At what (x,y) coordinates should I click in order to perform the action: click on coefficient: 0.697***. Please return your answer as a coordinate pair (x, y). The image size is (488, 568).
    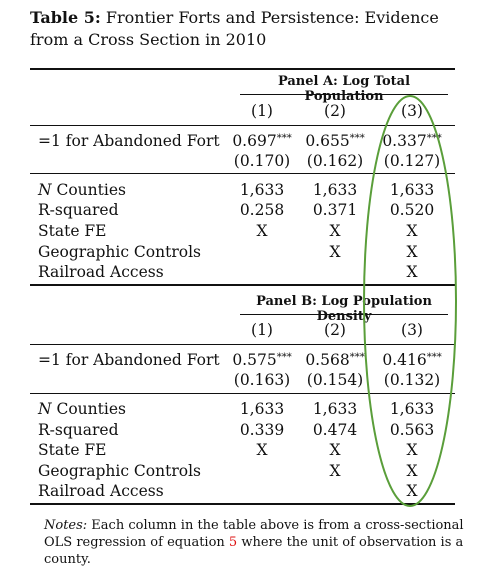
    Looking at the image, I should click on (262, 141).